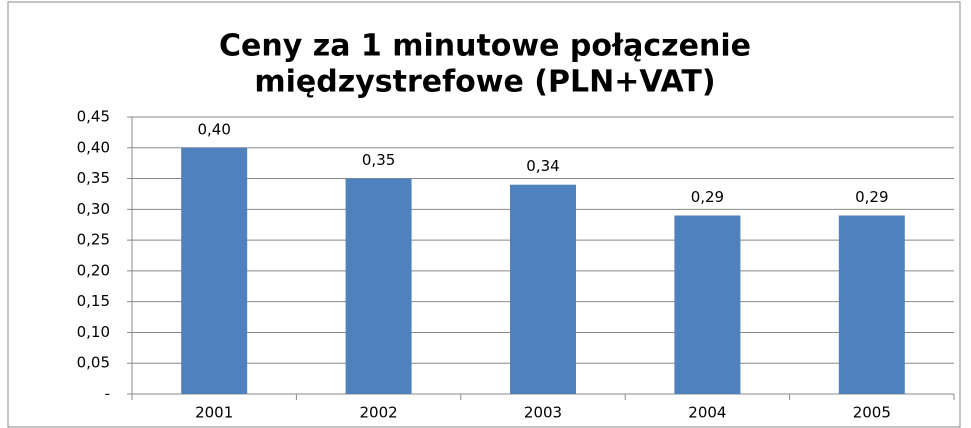  Describe the element at coordinates (93, 240) in the screenshot. I see `y-tick-label: 0,25` at that location.